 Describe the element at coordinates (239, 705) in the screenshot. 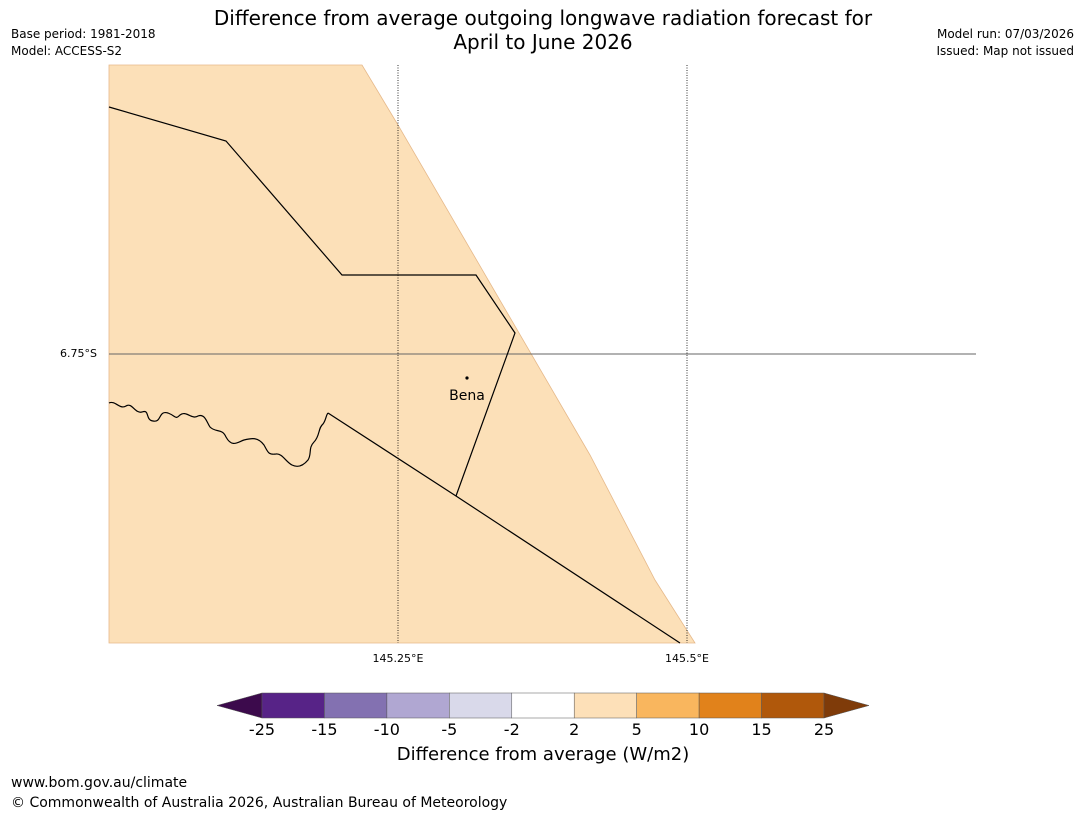

I see `colorbar-extend-low` at that location.